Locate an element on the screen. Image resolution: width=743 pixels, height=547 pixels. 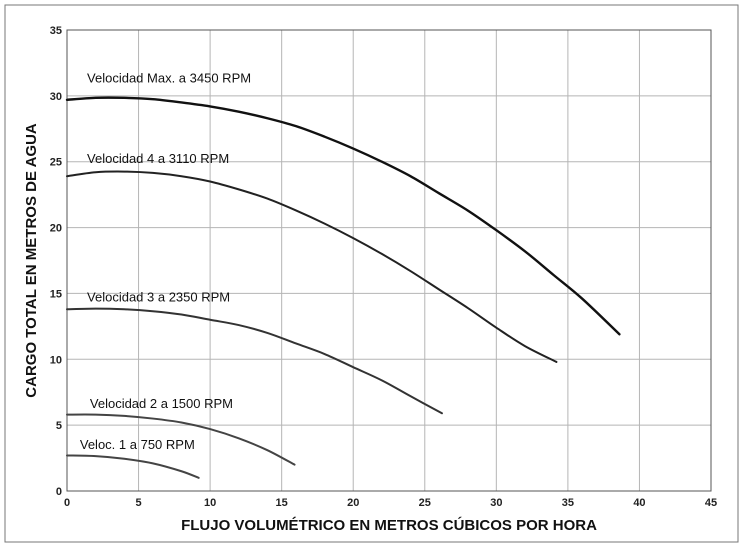
y-axis-title: CARGO TOTAL EN METROS DE AGUA is located at coordinates (31, 260).